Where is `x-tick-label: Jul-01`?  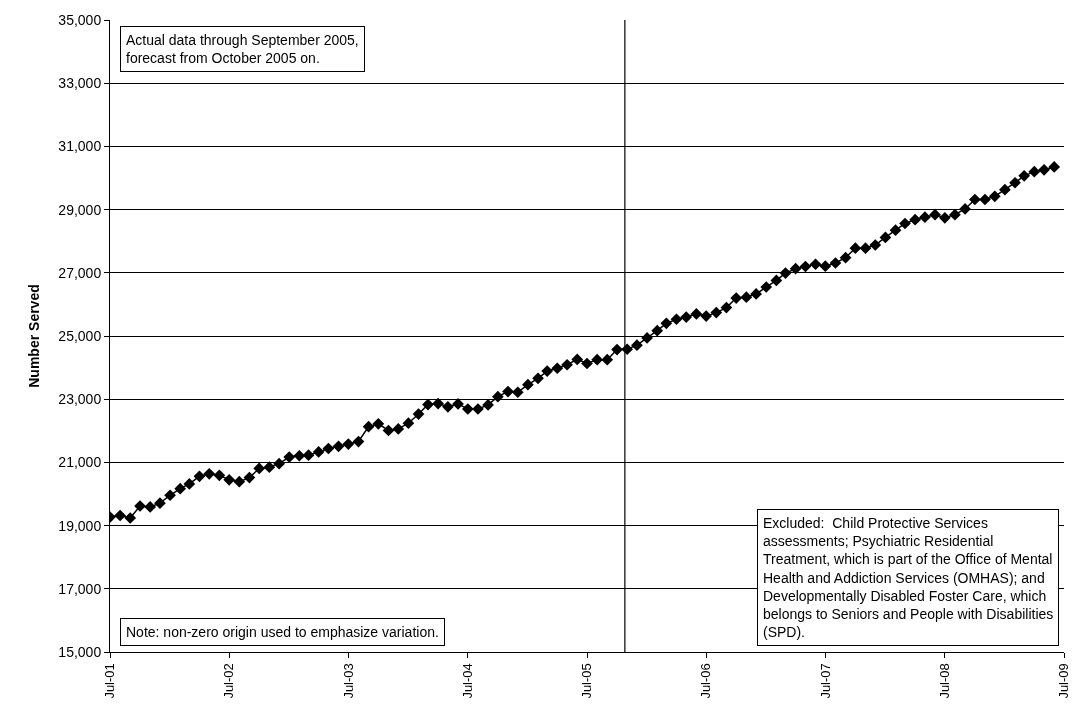
x-tick-label: Jul-01 is located at coordinates (110, 681).